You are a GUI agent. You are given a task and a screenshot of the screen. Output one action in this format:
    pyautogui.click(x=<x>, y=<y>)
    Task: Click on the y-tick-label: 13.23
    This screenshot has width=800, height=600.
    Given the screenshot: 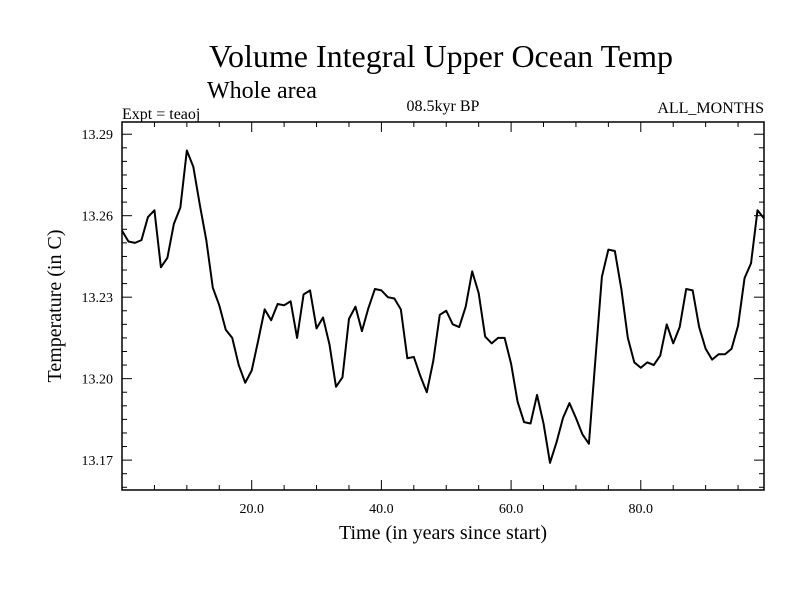 What is the action you would take?
    pyautogui.click(x=98, y=298)
    